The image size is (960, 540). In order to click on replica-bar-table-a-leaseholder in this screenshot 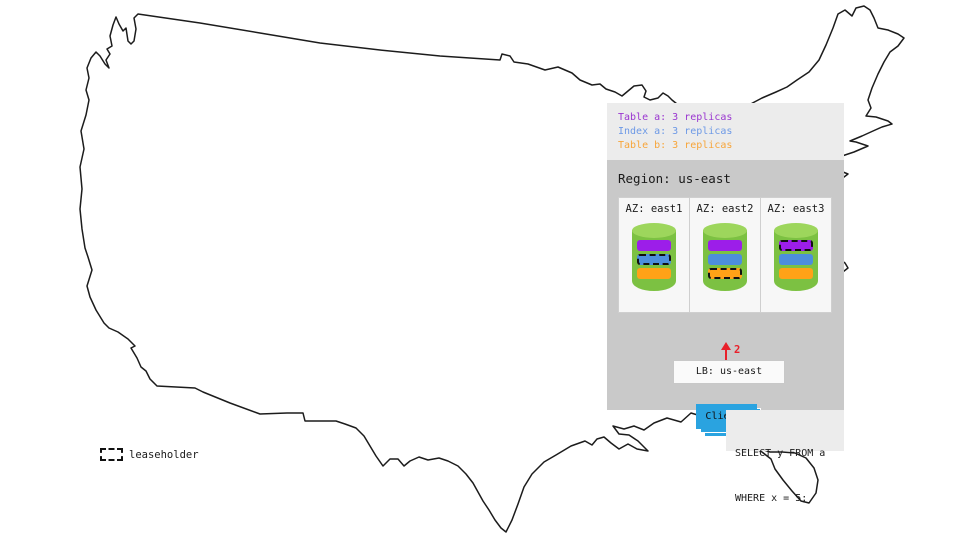, I will do `click(796, 245)`.